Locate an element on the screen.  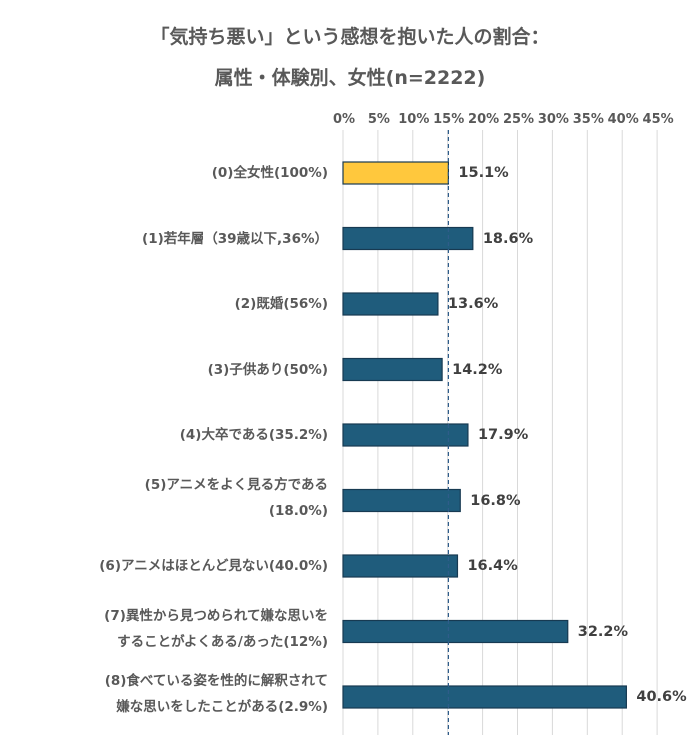
category-label: (5)アニメをよく見る方である (18.0%) is located at coordinates (236, 498).